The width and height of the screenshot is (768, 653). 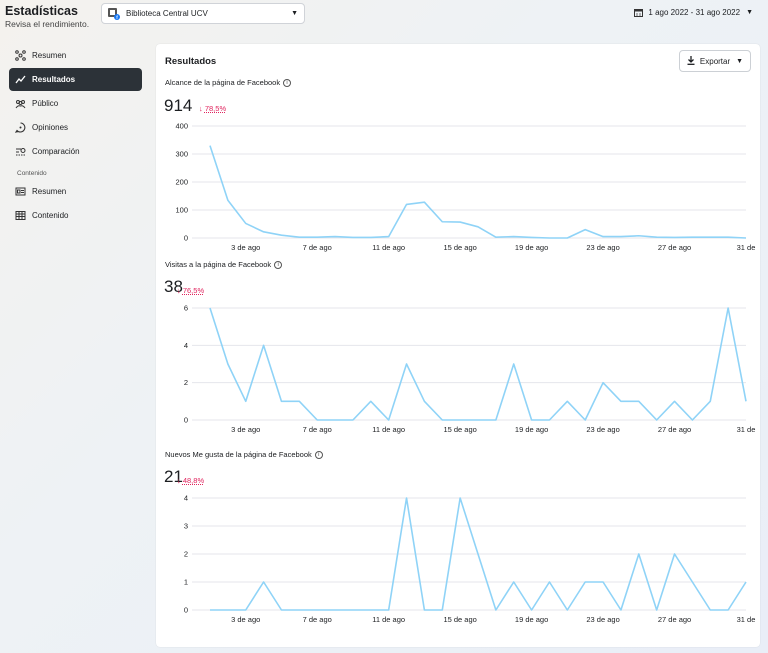 I want to click on sidebar-item-feedback: Opiniones, so click(x=75, y=127).